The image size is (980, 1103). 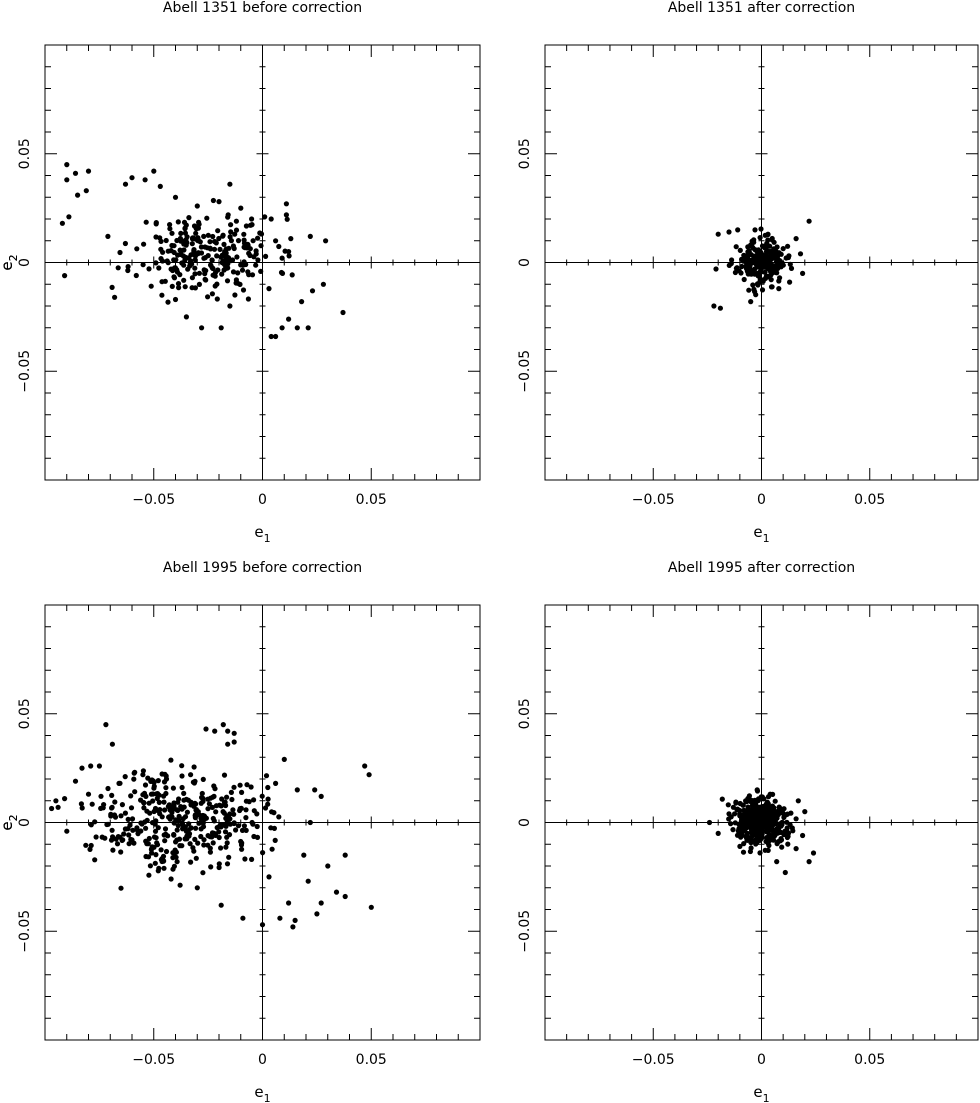 I want to click on x-axis-label: e1, so click(x=761, y=1093).